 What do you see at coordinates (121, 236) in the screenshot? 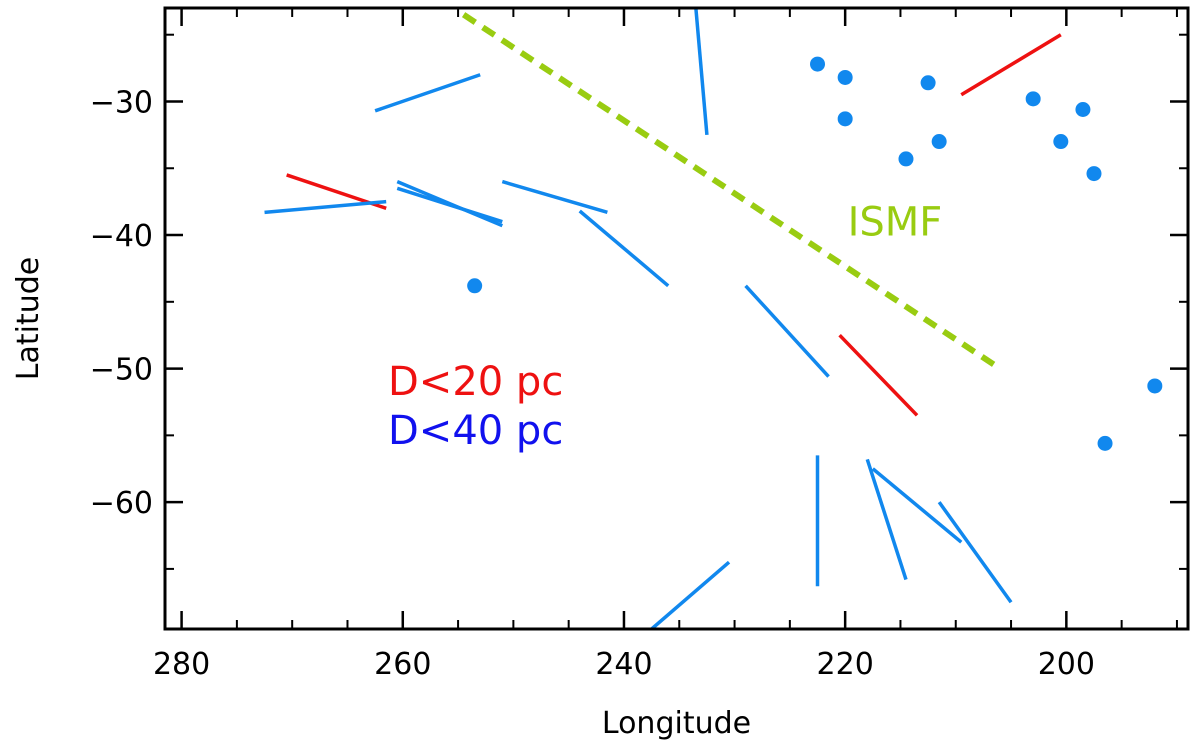
I see `y-tick-label: −40` at bounding box center [121, 236].